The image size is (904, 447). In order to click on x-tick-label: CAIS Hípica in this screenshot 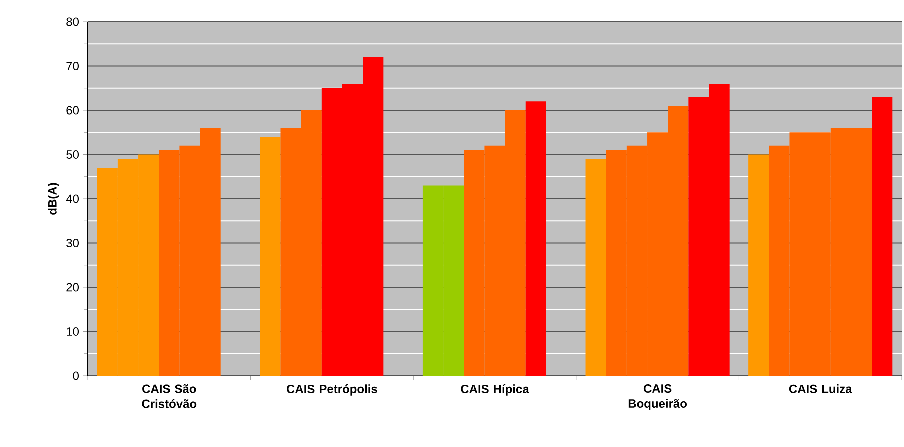, I will do `click(495, 390)`.